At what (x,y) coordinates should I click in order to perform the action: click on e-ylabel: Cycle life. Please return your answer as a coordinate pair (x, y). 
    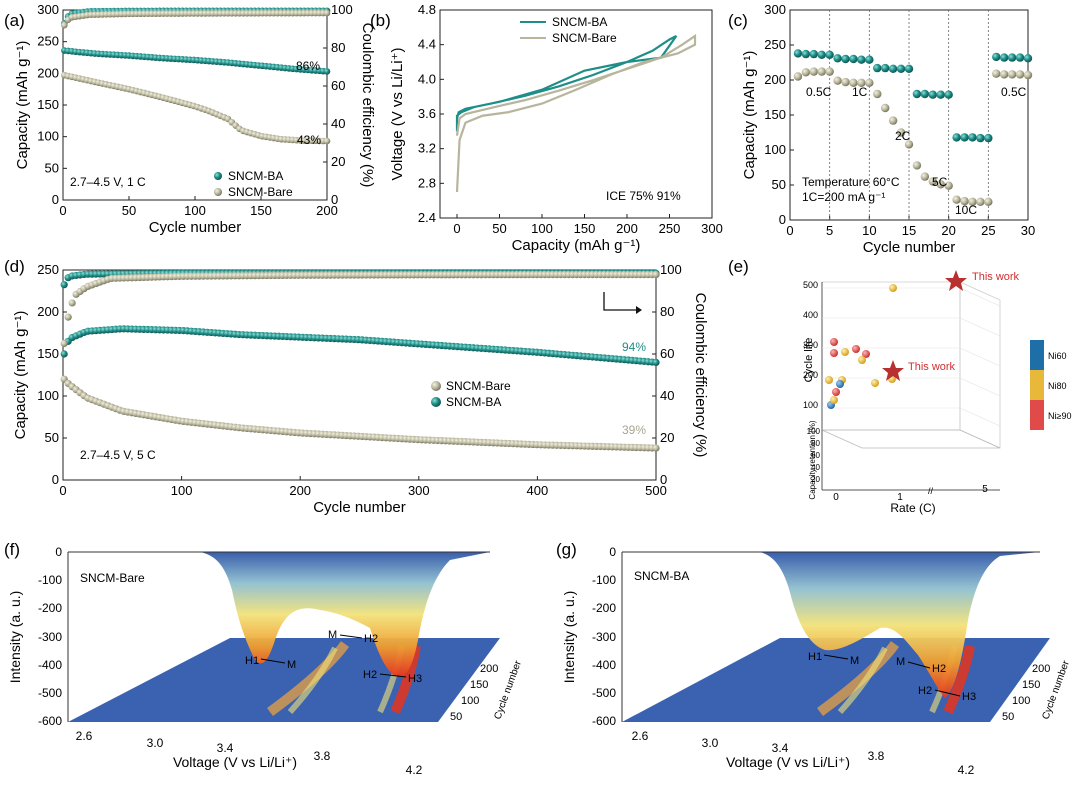
    Looking at the image, I should click on (809, 360).